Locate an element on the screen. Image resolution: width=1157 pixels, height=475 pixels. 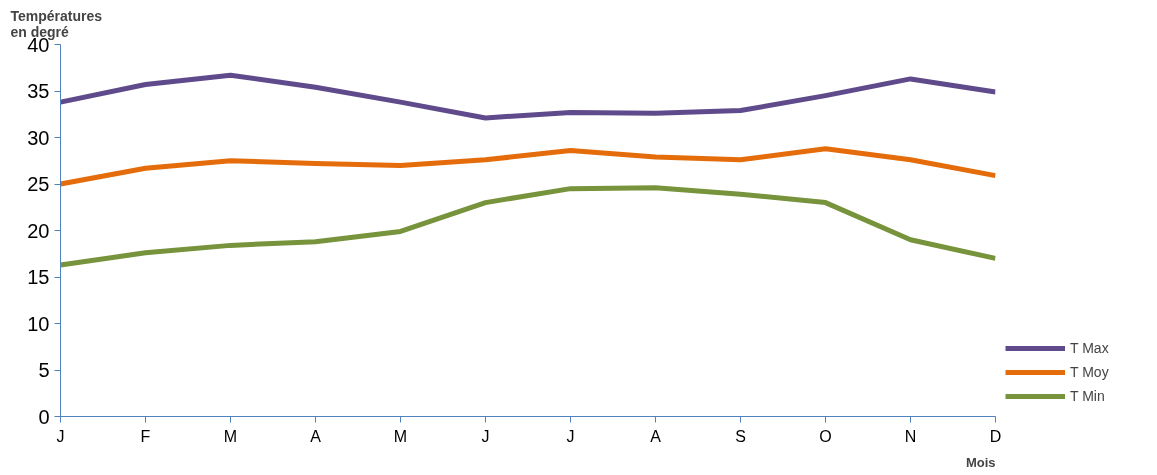
legend-label: T Moy is located at coordinates (1089, 372).